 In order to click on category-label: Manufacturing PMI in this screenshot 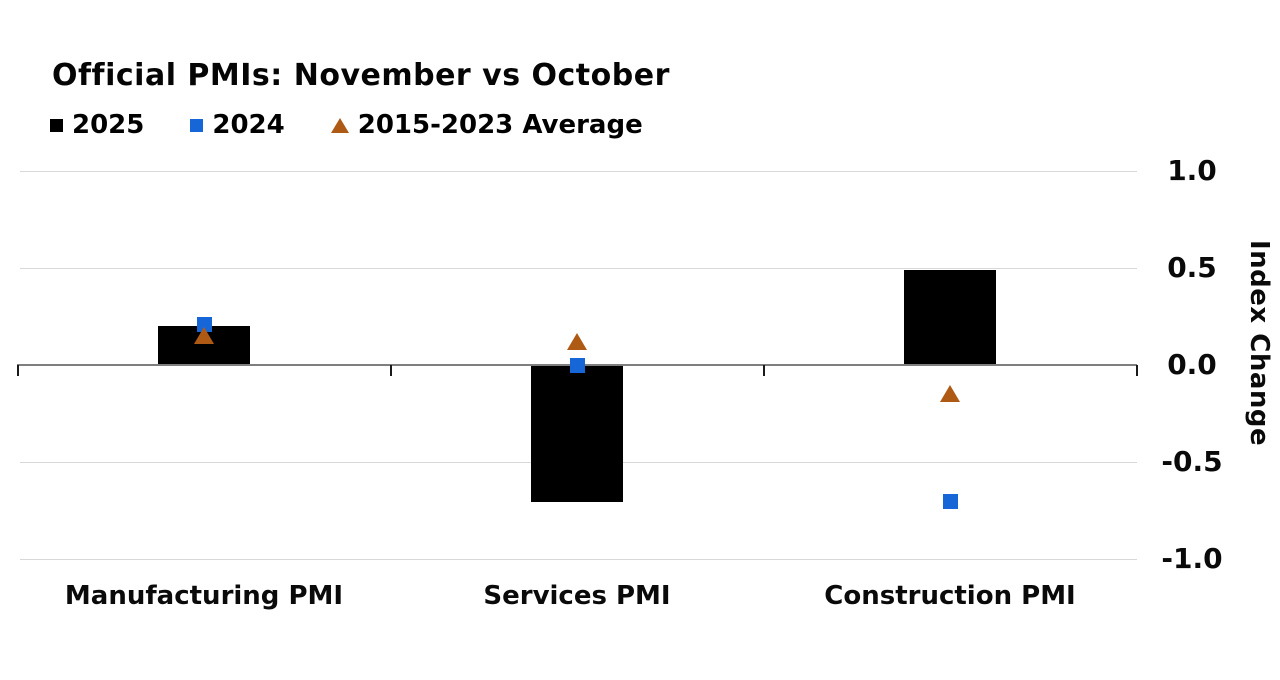, I will do `click(204, 596)`.